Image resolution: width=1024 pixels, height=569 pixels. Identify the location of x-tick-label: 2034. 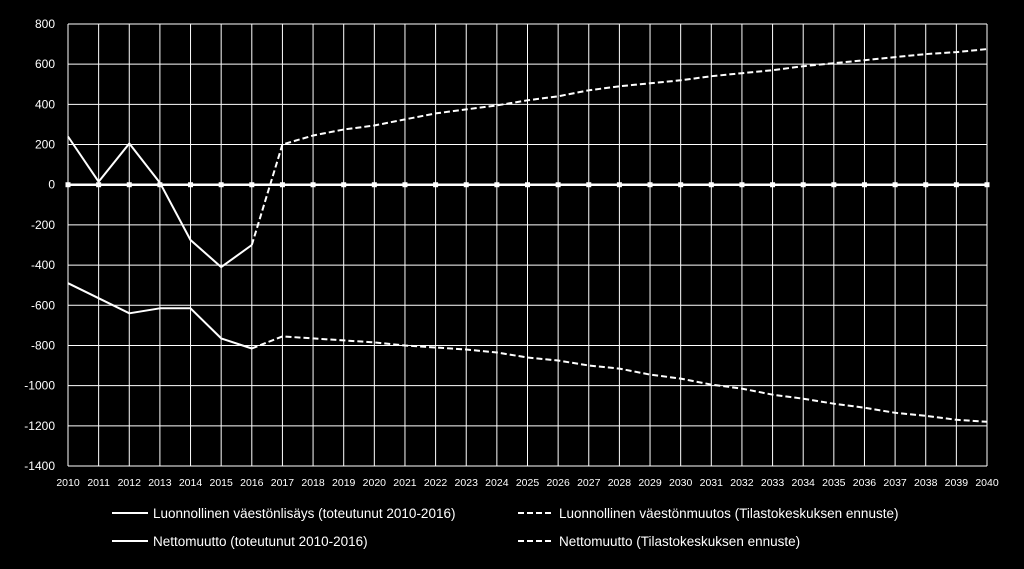
(804, 483).